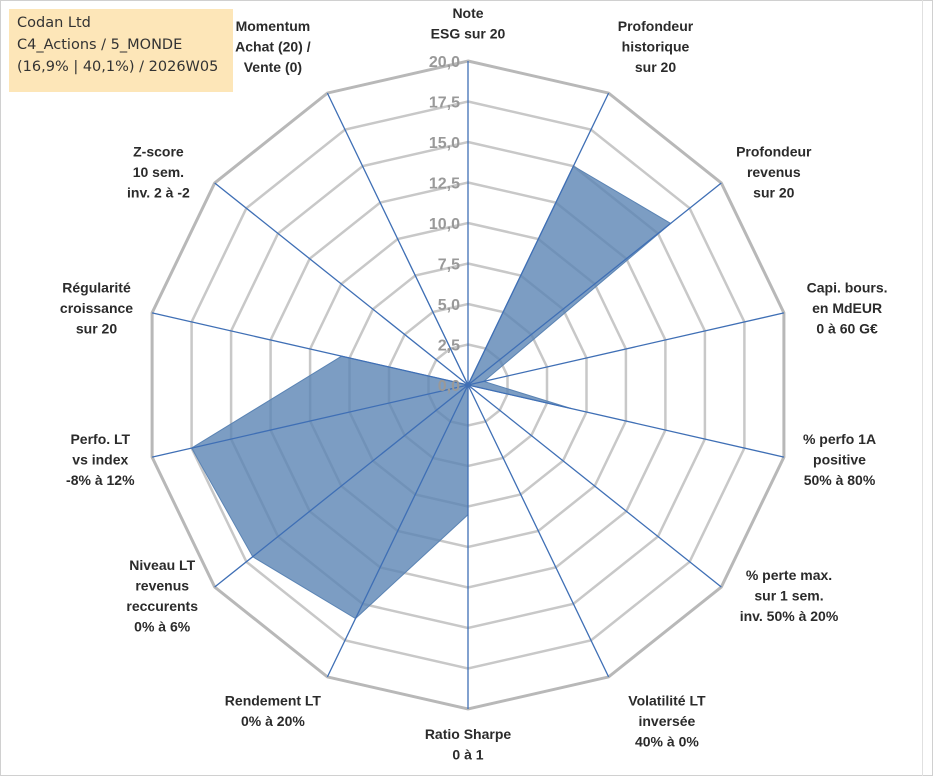 Image resolution: width=933 pixels, height=776 pixels. I want to click on axis-label-13: Momentum Achat (20) / Vente (0), so click(273, 46).